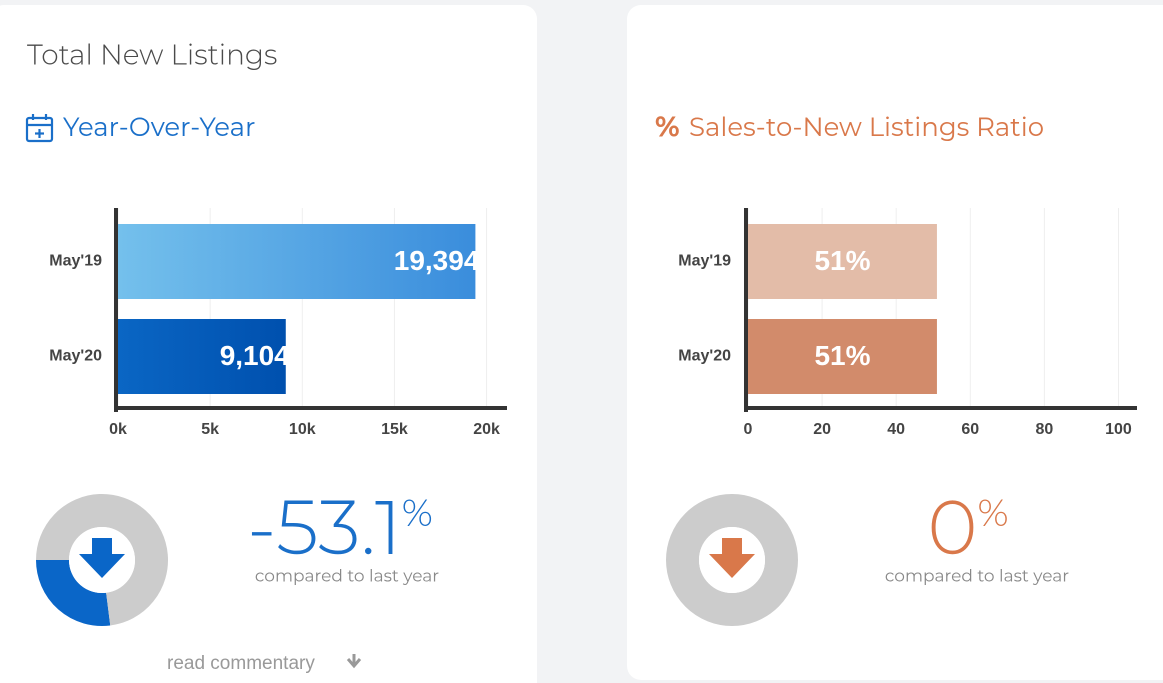  Describe the element at coordinates (159, 127) in the screenshot. I see `card-subtitle: Year-Over-Year` at that location.